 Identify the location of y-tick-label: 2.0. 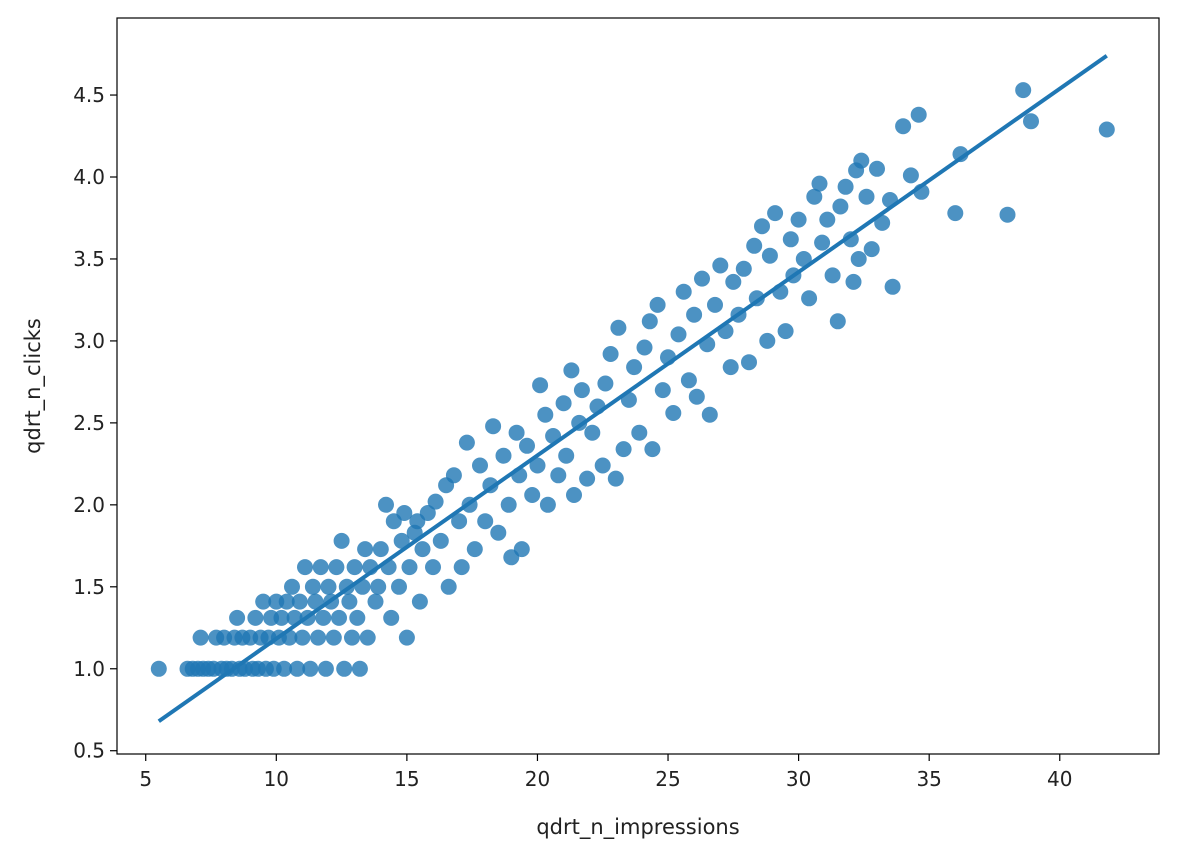
(89, 505).